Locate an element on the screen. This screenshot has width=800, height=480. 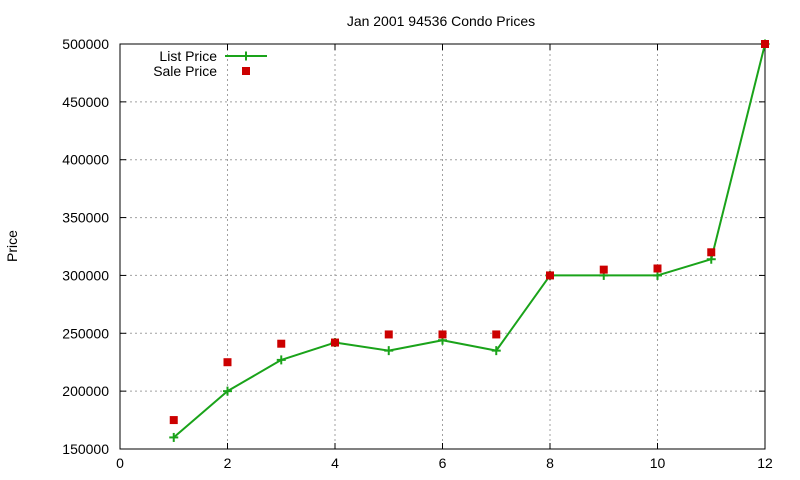
legend: List Price Sale Price is located at coordinates (210, 63).